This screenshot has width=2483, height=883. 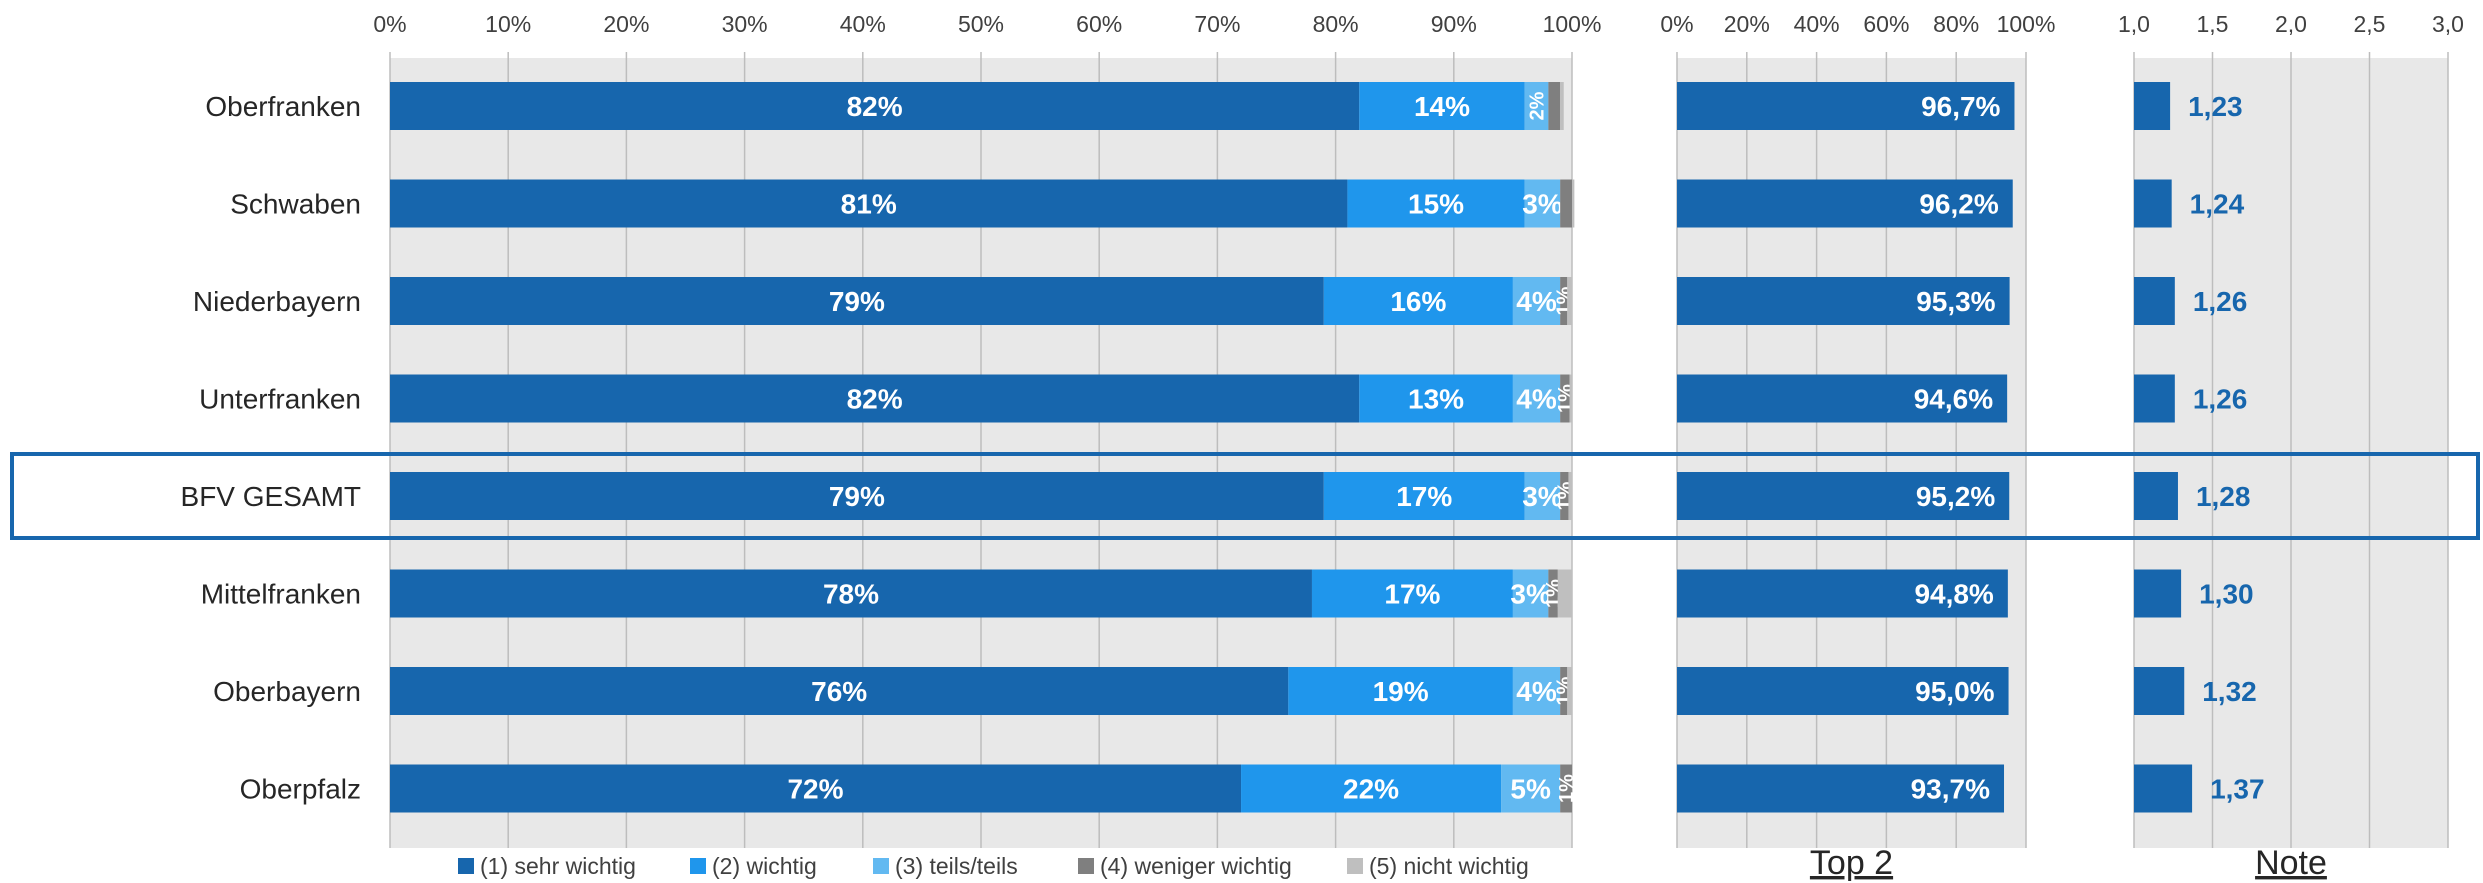 What do you see at coordinates (1542, 204) in the screenshot?
I see `data-label-schwaben-s3: 3%` at bounding box center [1542, 204].